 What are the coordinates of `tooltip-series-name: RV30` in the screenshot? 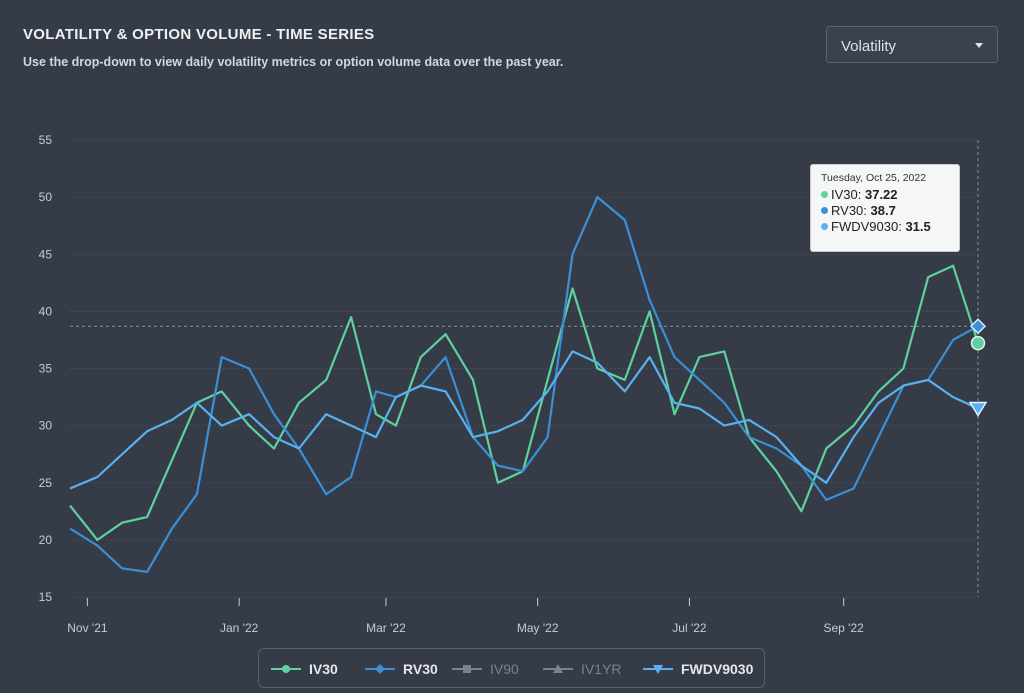 It's located at (847, 210).